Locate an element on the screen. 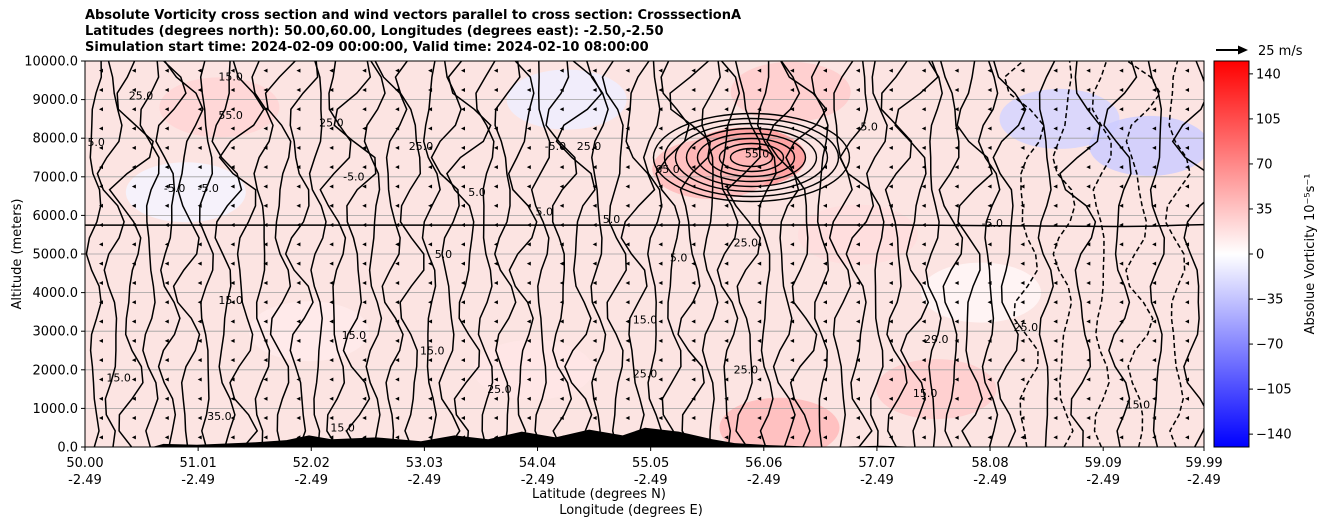  x-tick-label-latitude: 51.01 is located at coordinates (198, 463).